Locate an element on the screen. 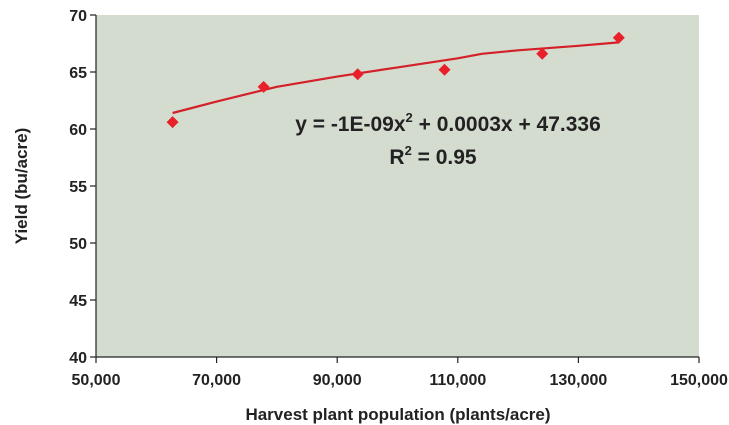  x-tick-label: 50,000 is located at coordinates (96, 380).